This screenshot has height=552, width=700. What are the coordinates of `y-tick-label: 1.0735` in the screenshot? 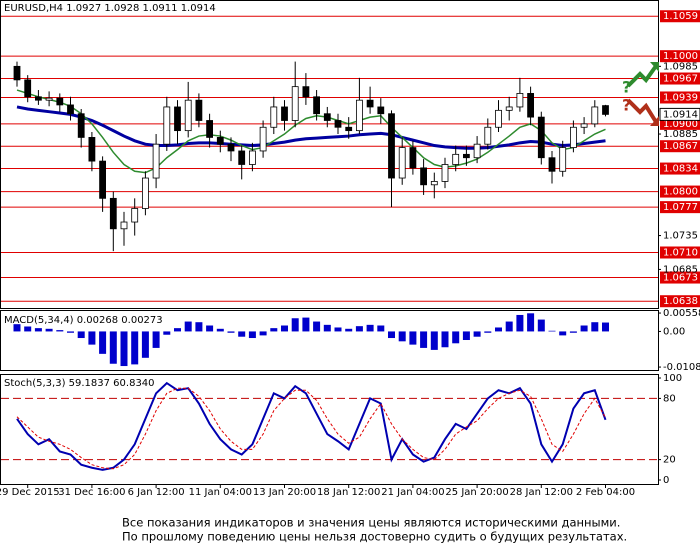 It's located at (680, 236).